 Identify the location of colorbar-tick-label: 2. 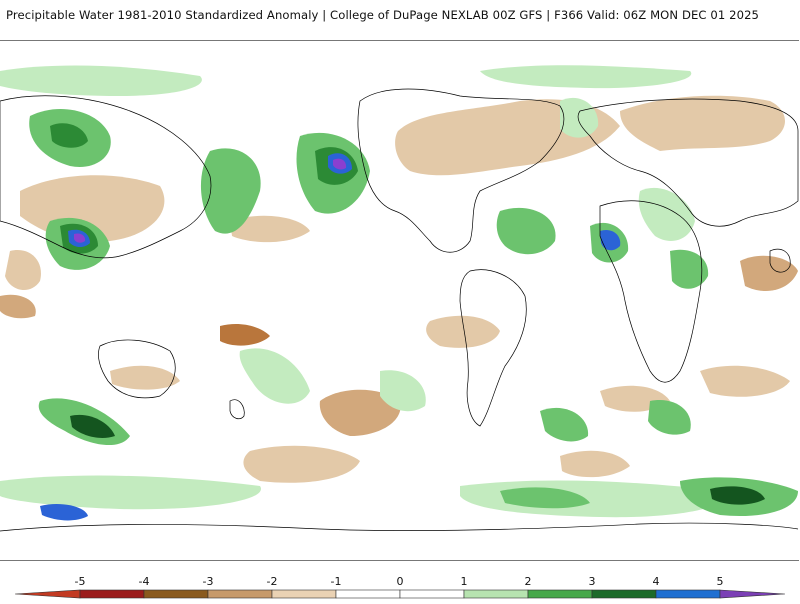
(528, 581).